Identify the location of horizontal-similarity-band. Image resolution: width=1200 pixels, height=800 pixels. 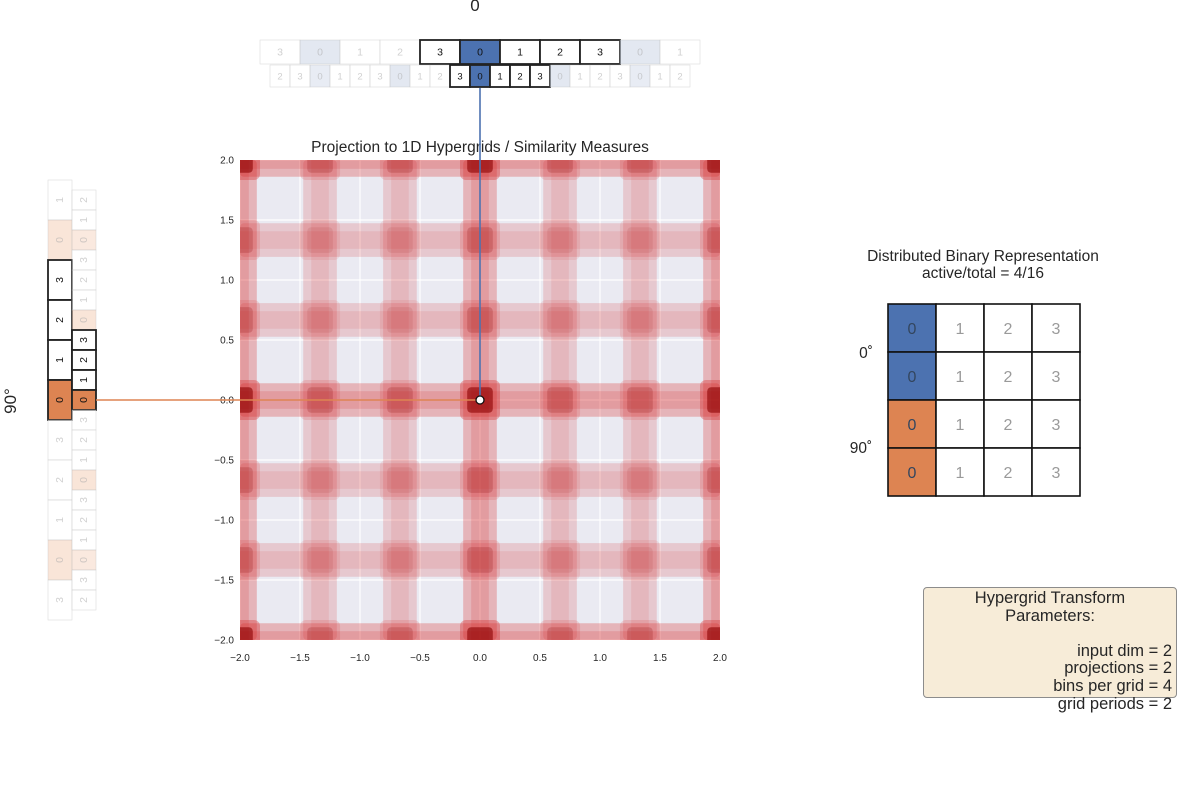
(480, 480).